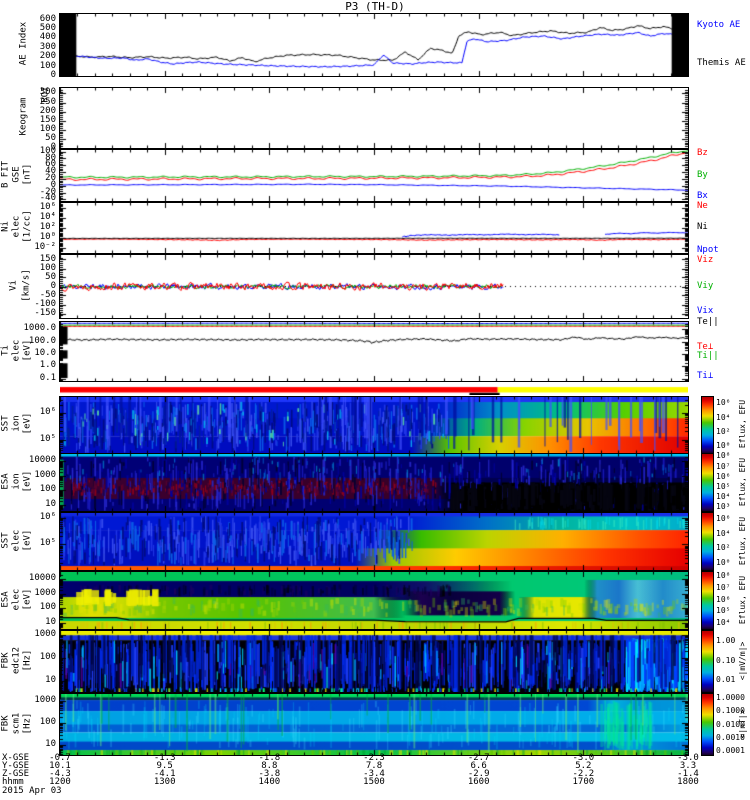 This screenshot has width=750, height=800. What do you see at coordinates (702, 227) in the screenshot?
I see `series-label: Ni` at bounding box center [702, 227].